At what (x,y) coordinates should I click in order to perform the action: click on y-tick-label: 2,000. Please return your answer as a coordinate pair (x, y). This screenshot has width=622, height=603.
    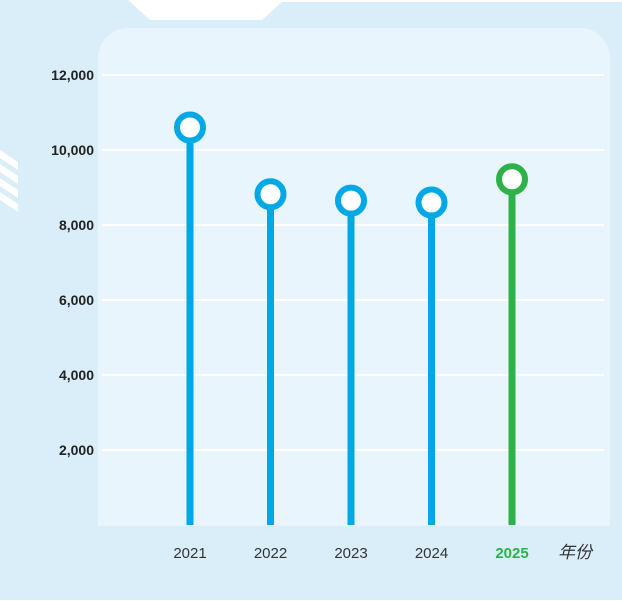
    Looking at the image, I should click on (76, 450).